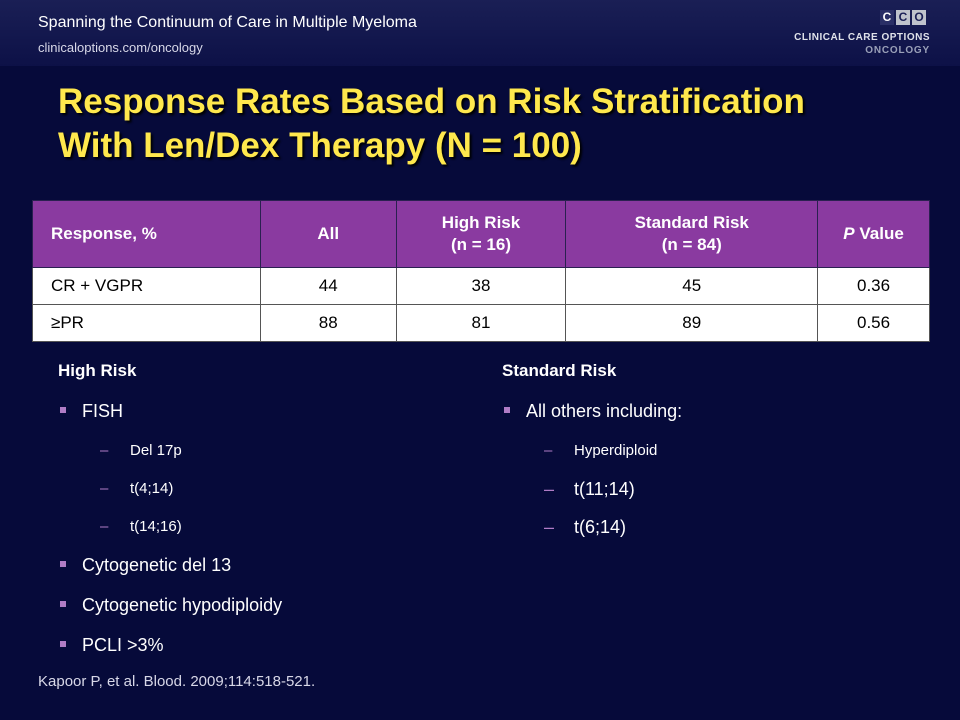 This screenshot has width=960, height=720. Describe the element at coordinates (604, 489) in the screenshot. I see `sub-bullet-text: t(11;14)` at that location.